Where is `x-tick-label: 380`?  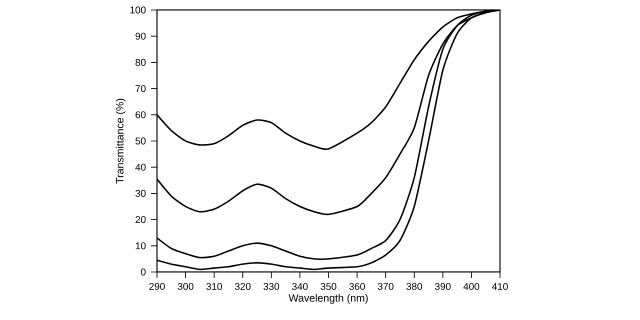 x-tick-label: 380 is located at coordinates (414, 286).